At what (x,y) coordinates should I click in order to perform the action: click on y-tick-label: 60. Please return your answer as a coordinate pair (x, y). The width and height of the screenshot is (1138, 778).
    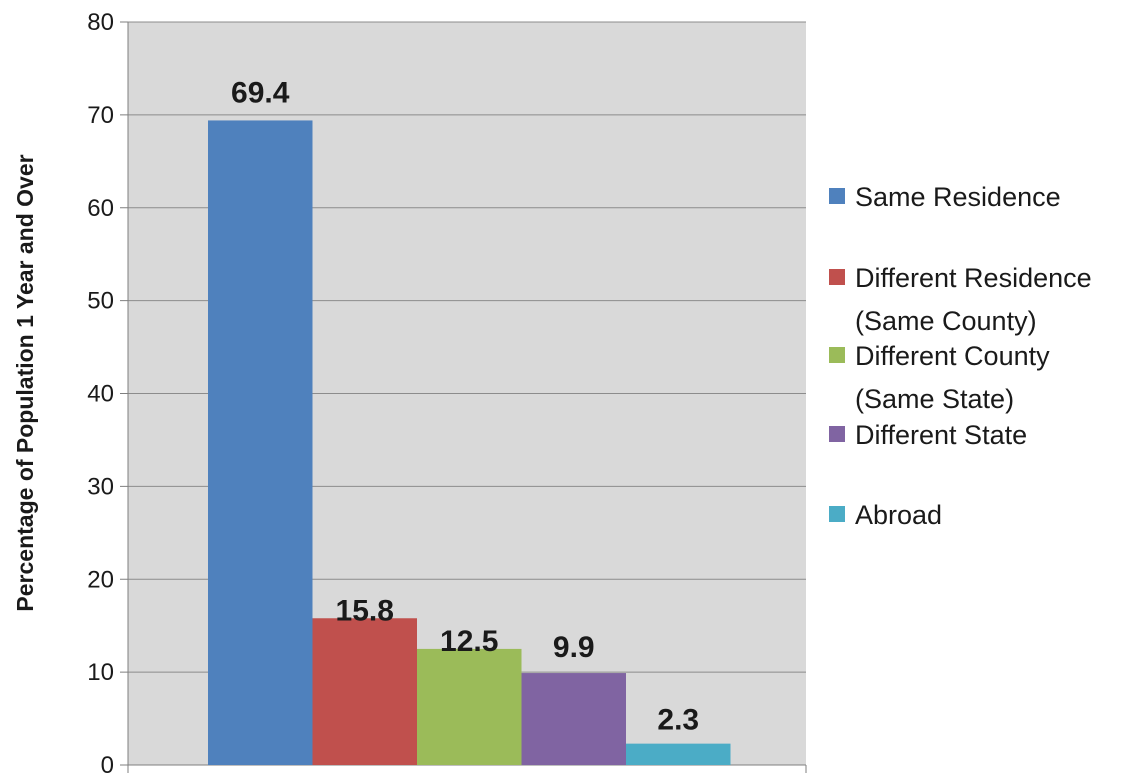
    Looking at the image, I should click on (100, 208).